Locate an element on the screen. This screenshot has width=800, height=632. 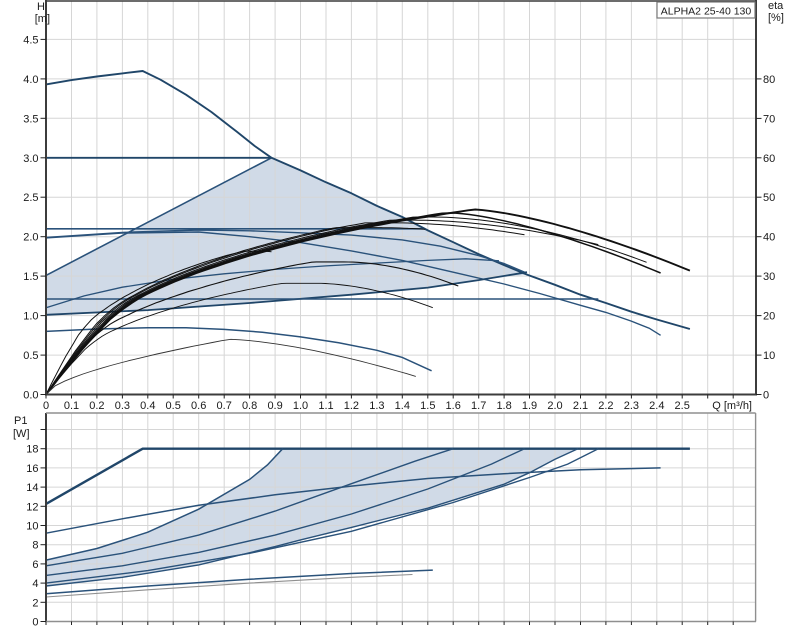
svg-text: 1.4 is located at coordinates (402, 406).